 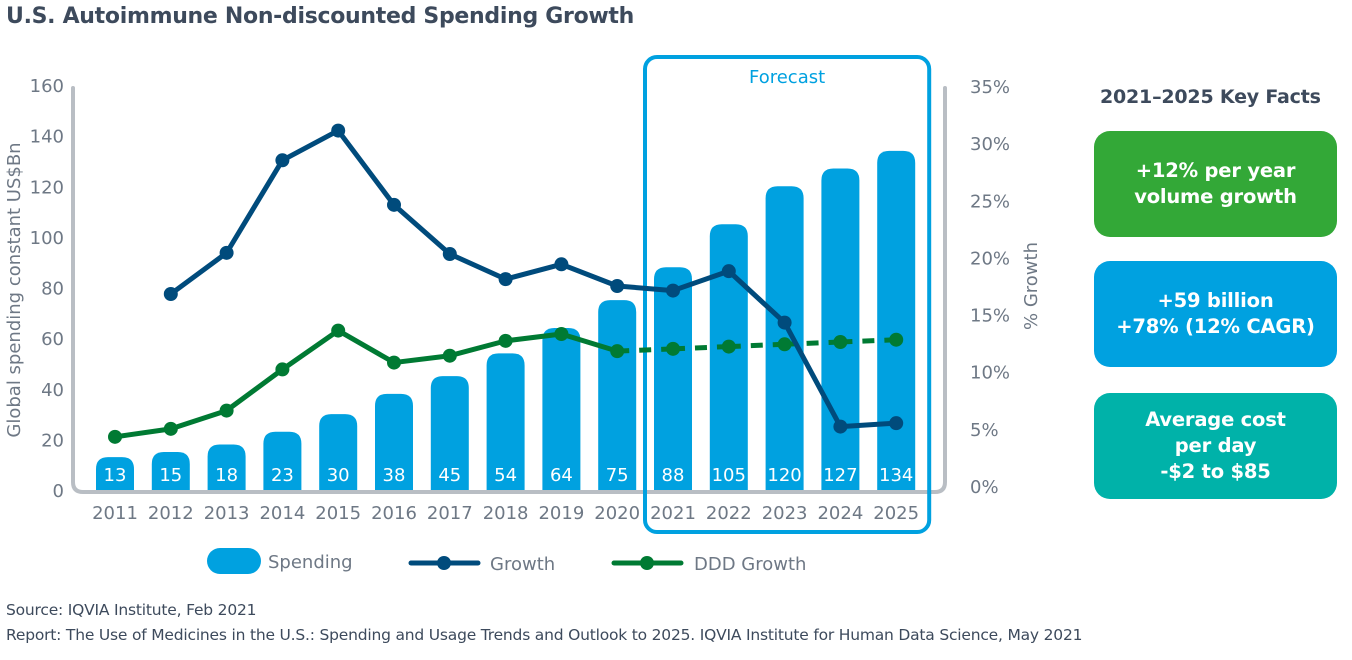 I want to click on y-tick-label: 80, so click(x=52, y=289).